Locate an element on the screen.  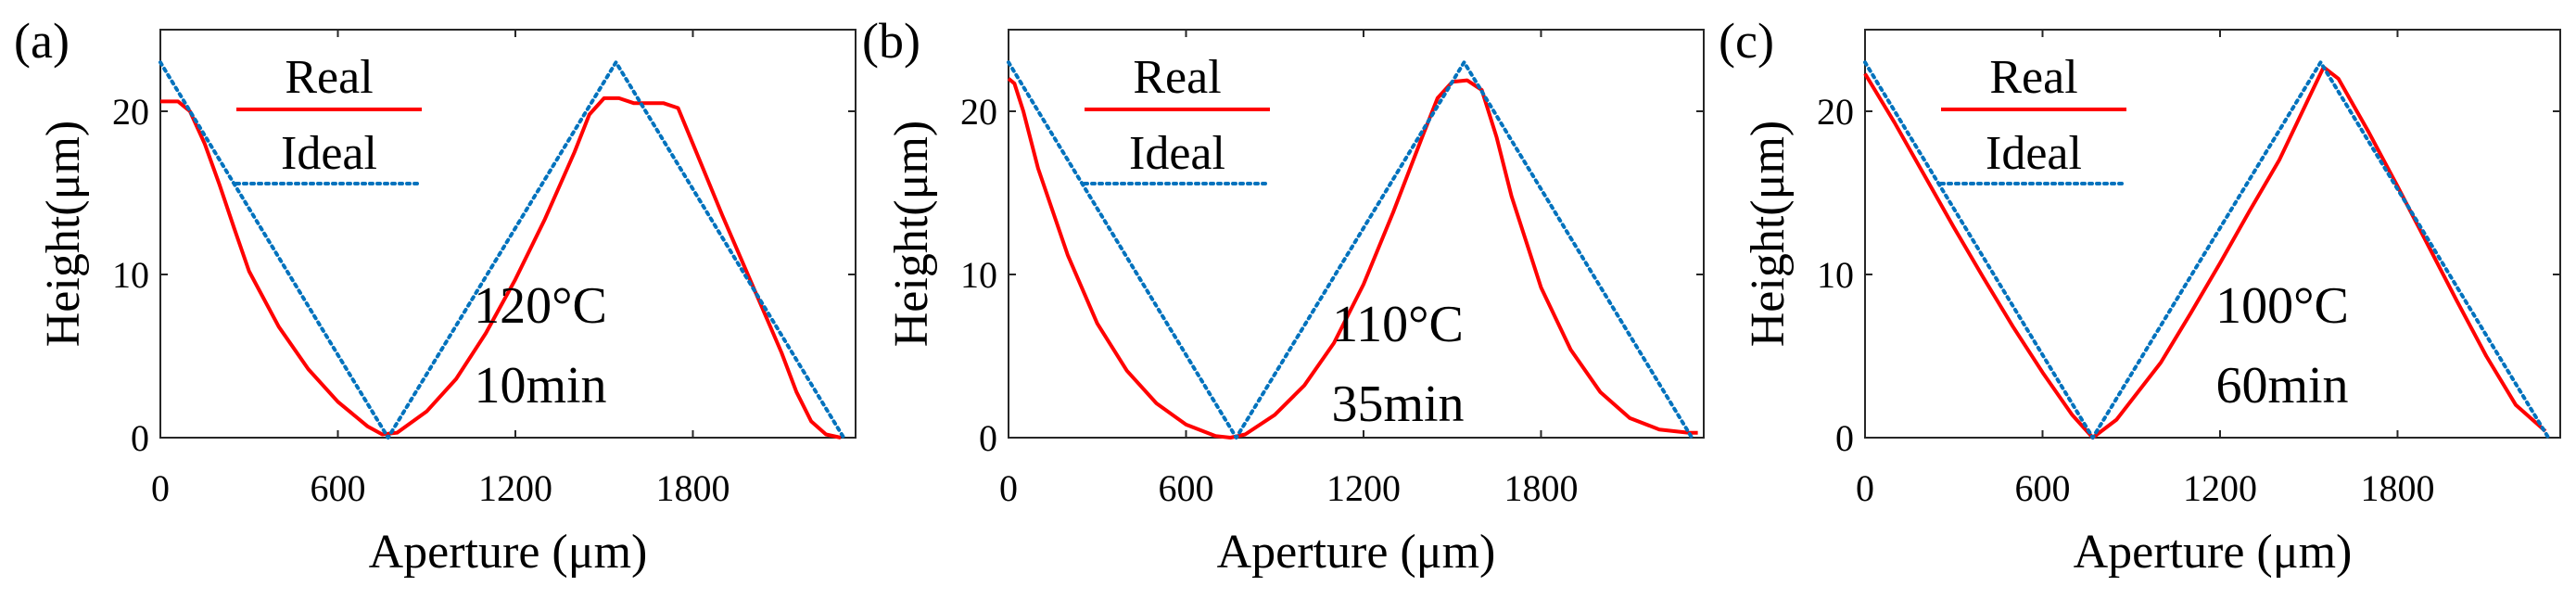
annotation-time: 10min is located at coordinates (540, 385).